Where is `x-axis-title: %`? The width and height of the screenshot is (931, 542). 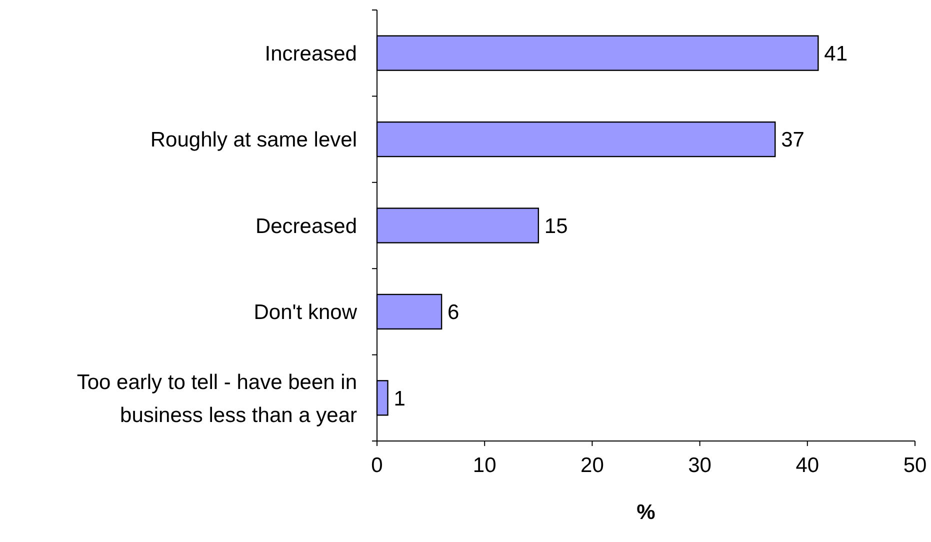
x-axis-title: % is located at coordinates (646, 512).